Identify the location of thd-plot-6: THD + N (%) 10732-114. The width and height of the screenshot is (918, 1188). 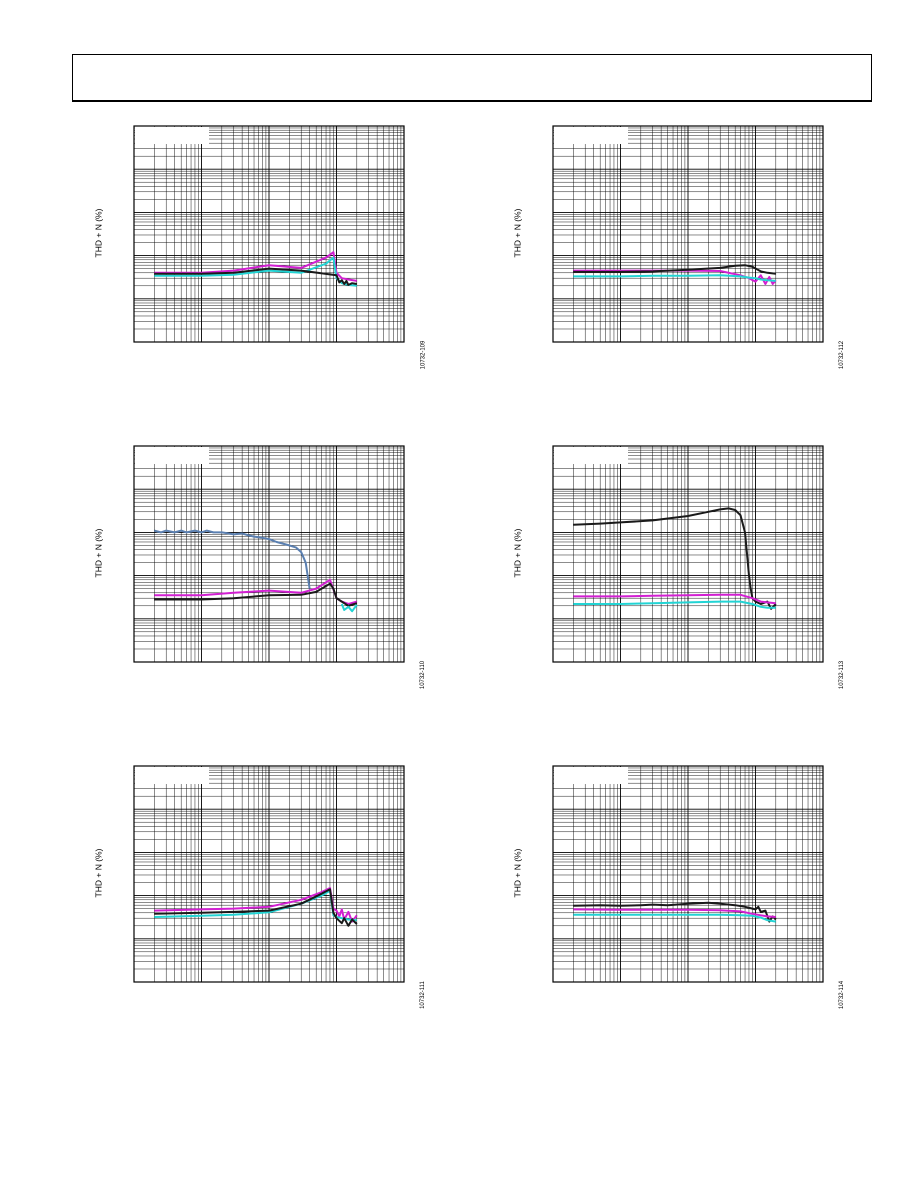
(682, 888).